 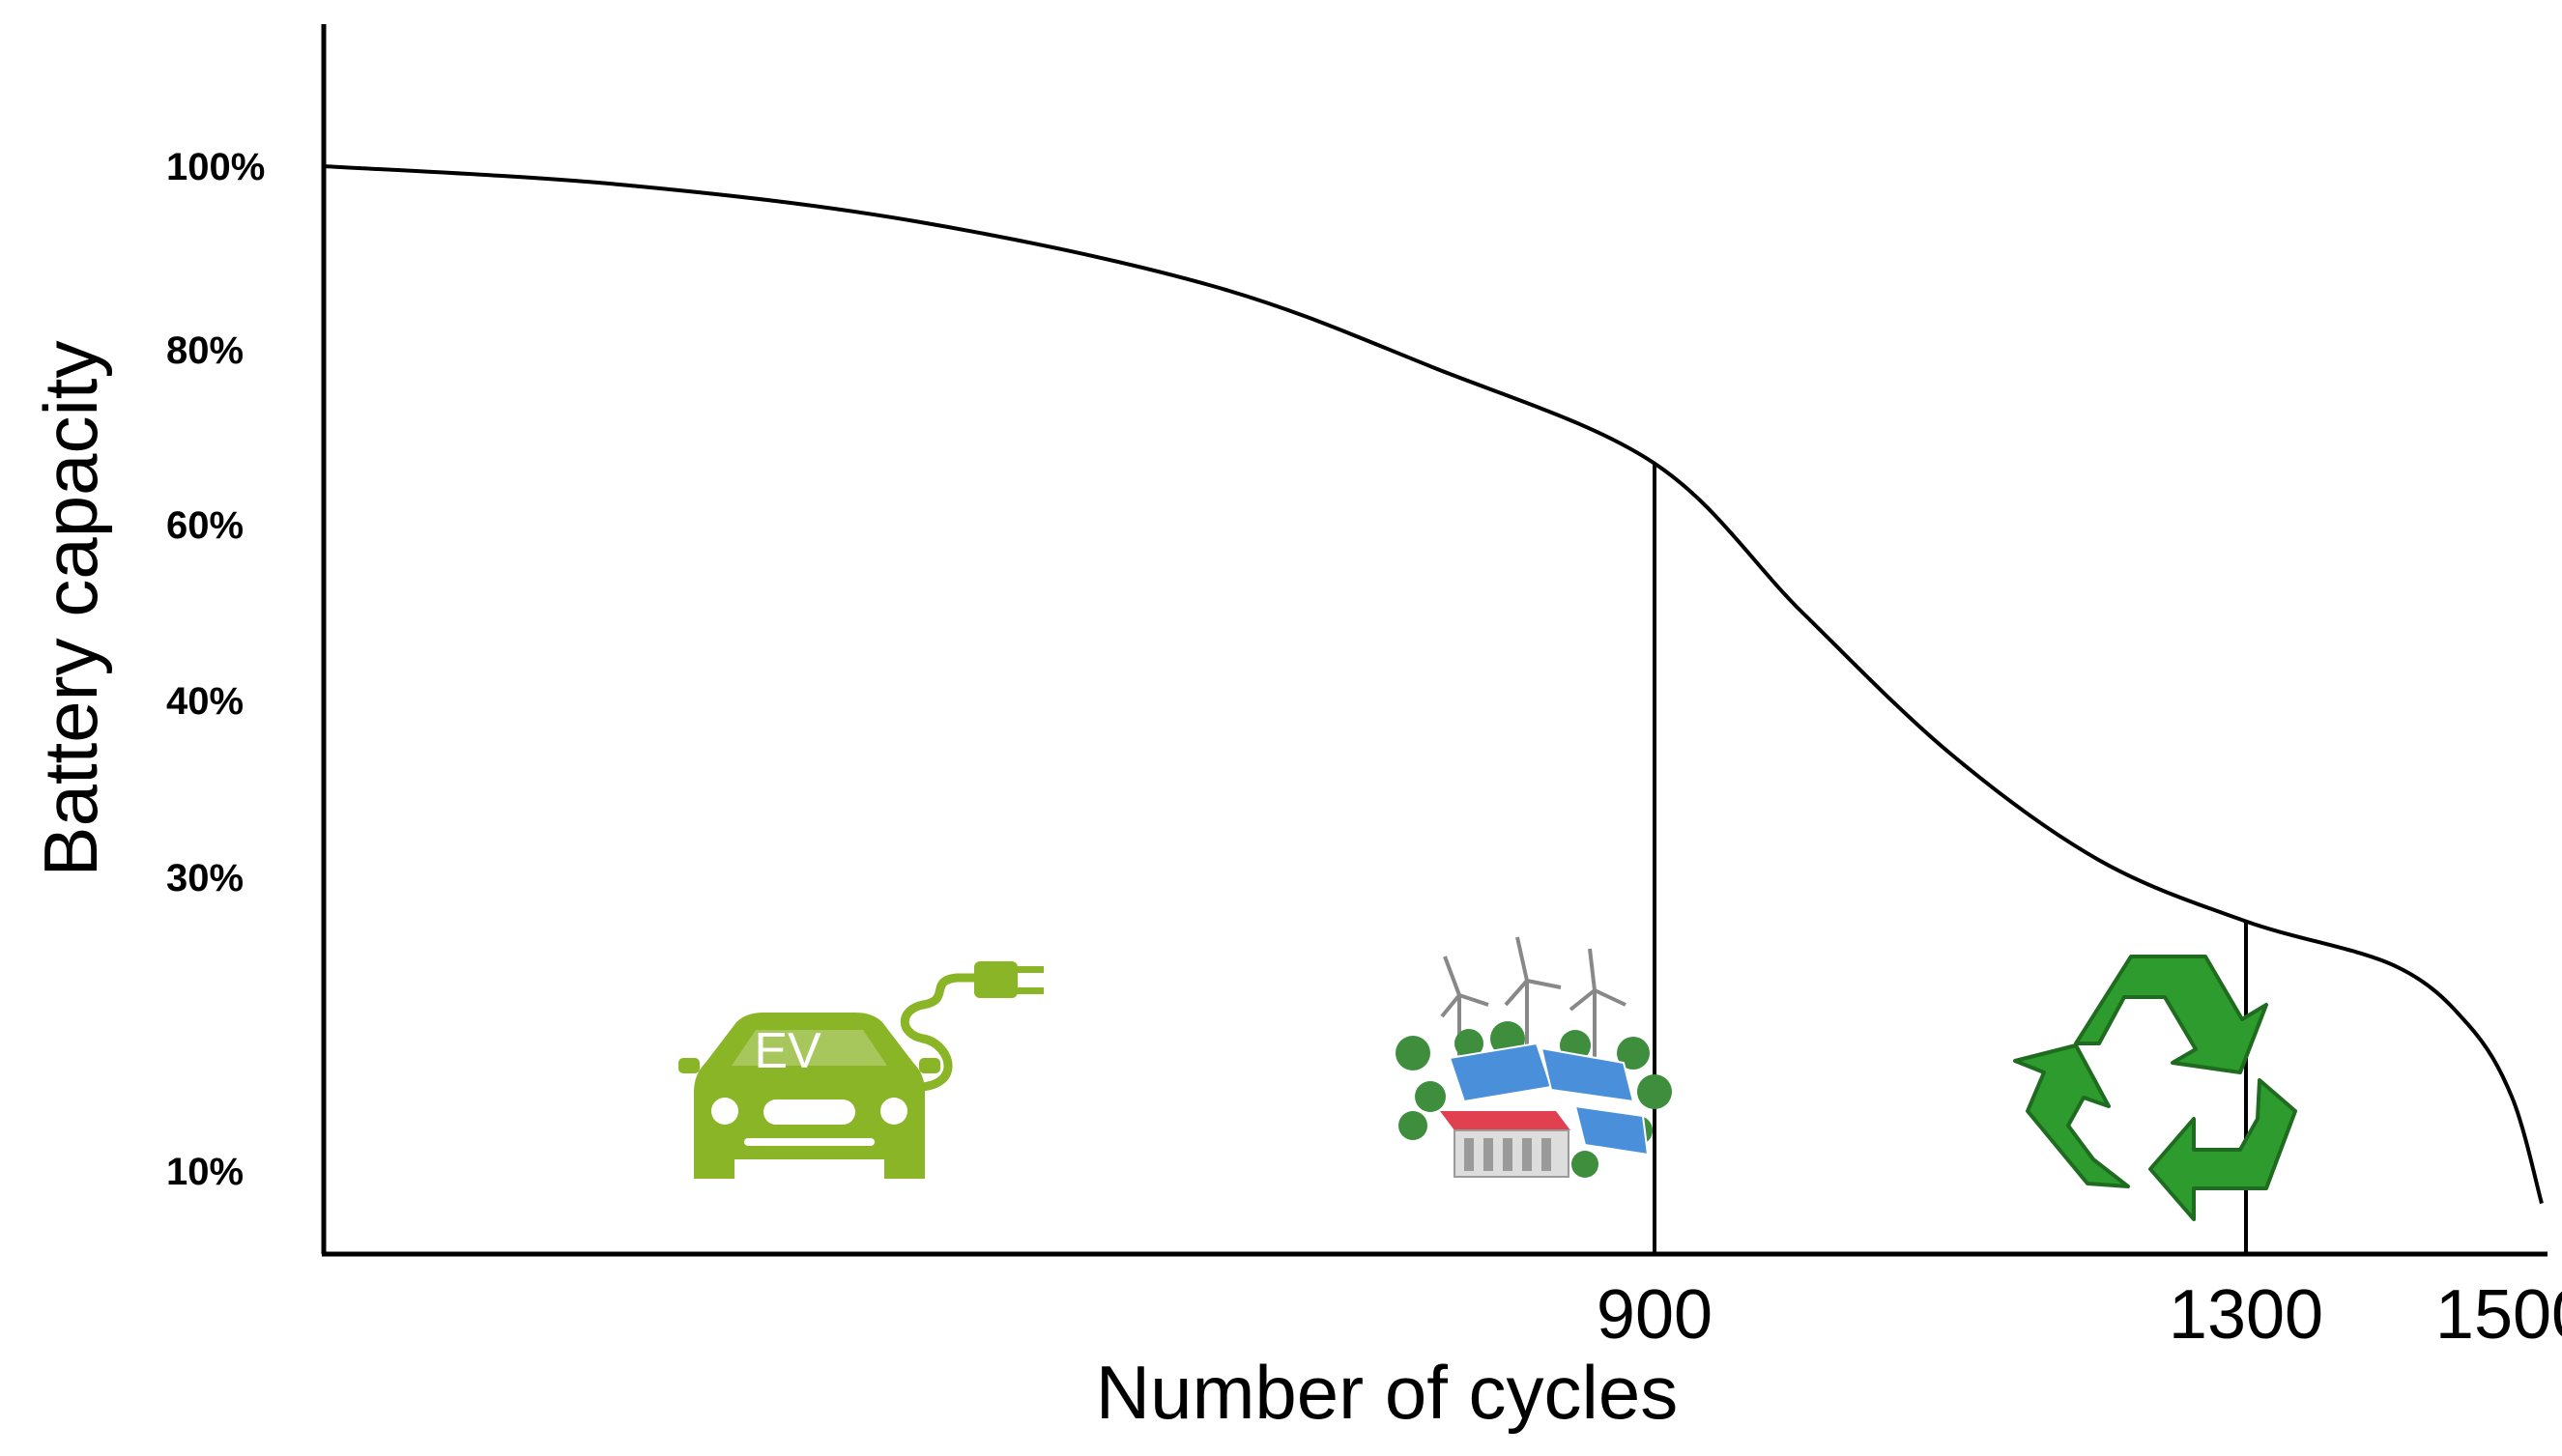 I want to click on electric-vehicle-icon: EV, so click(x=861, y=1070).